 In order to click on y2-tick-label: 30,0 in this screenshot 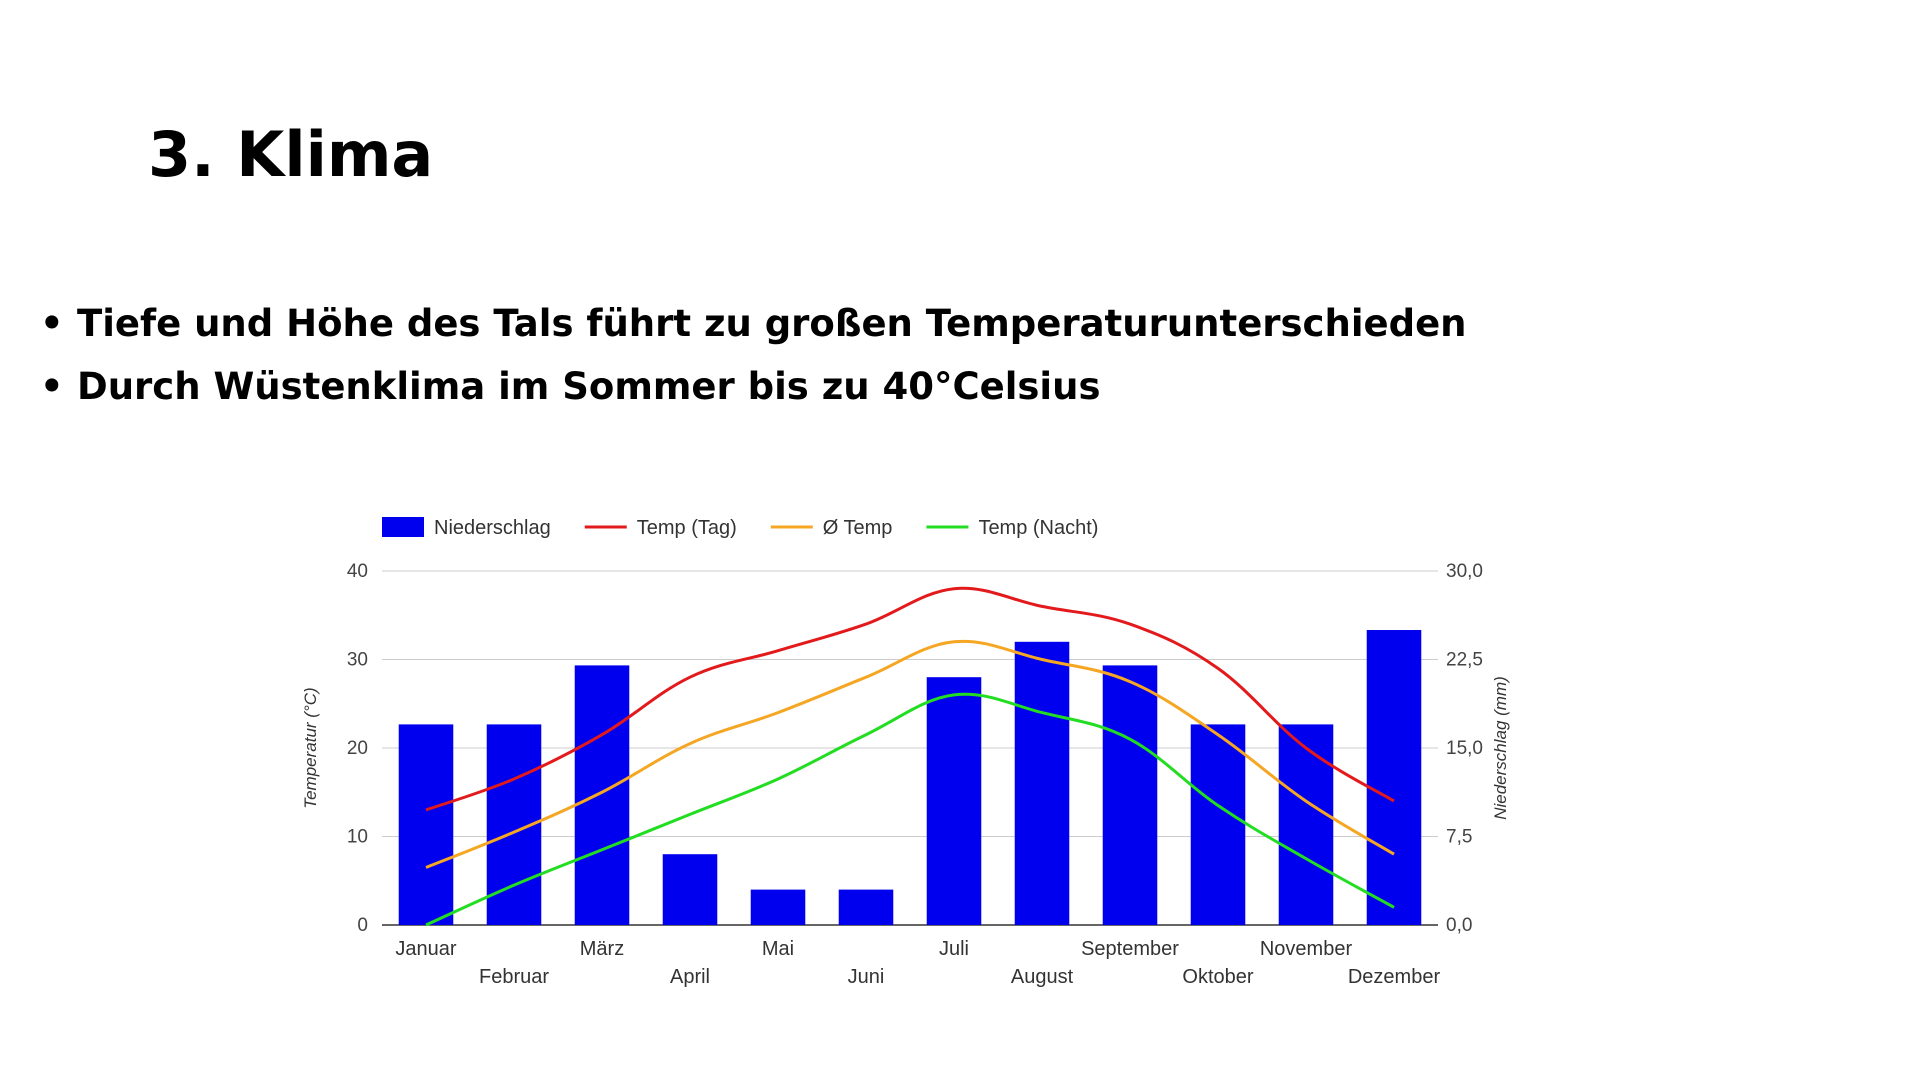, I will do `click(1464, 571)`.